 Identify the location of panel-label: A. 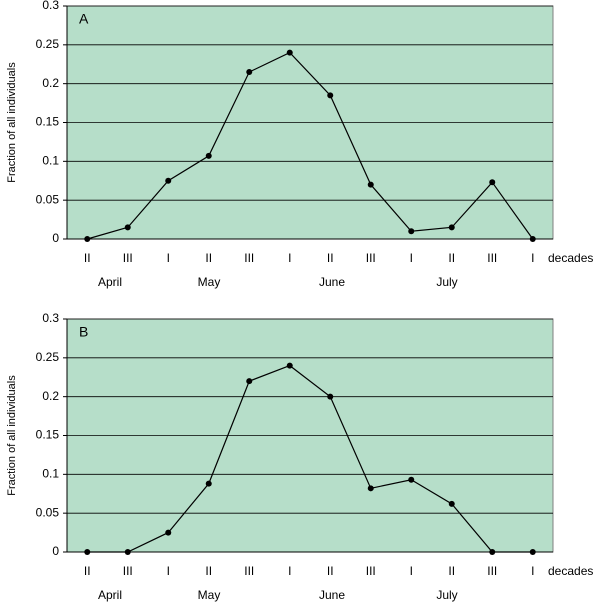
(84, 19).